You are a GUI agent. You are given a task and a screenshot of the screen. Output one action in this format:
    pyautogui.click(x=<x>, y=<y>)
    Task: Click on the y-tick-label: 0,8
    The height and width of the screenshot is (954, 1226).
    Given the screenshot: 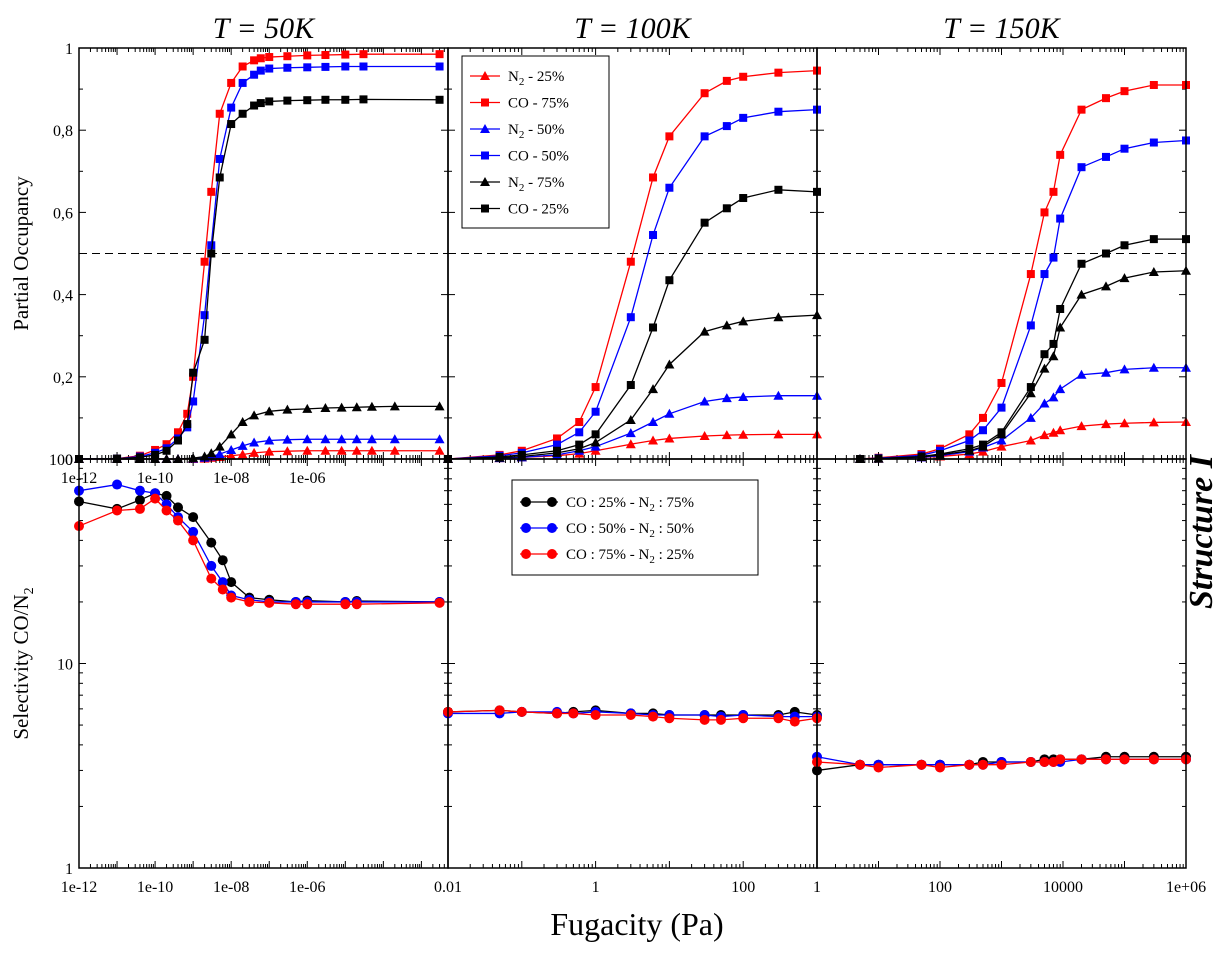 What is the action you would take?
    pyautogui.click(x=63, y=131)
    